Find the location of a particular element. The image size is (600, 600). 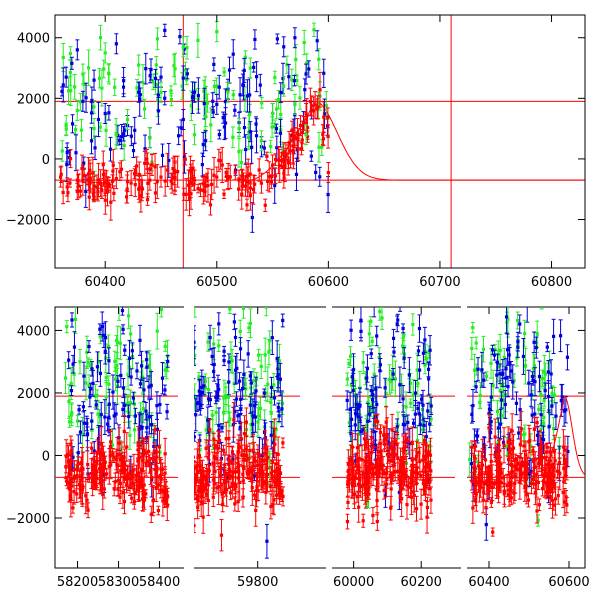

blue-sample-point is located at coordinates (205, 141).